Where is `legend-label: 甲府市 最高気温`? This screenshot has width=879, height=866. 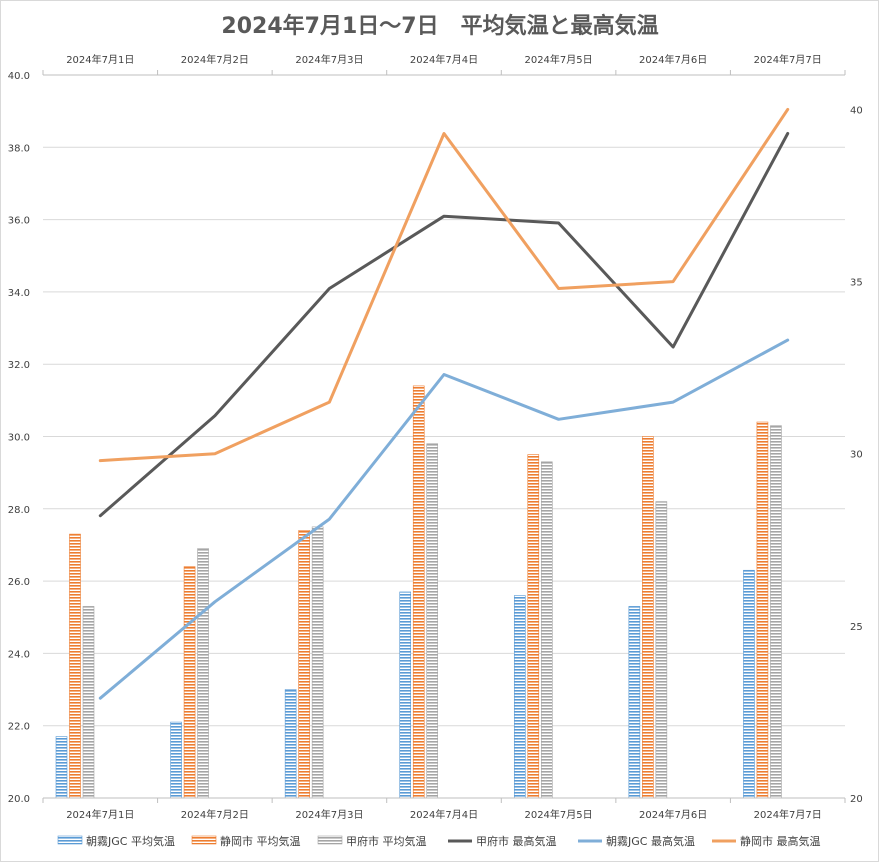
legend-label: 甲府市 最高気温 is located at coordinates (516, 841).